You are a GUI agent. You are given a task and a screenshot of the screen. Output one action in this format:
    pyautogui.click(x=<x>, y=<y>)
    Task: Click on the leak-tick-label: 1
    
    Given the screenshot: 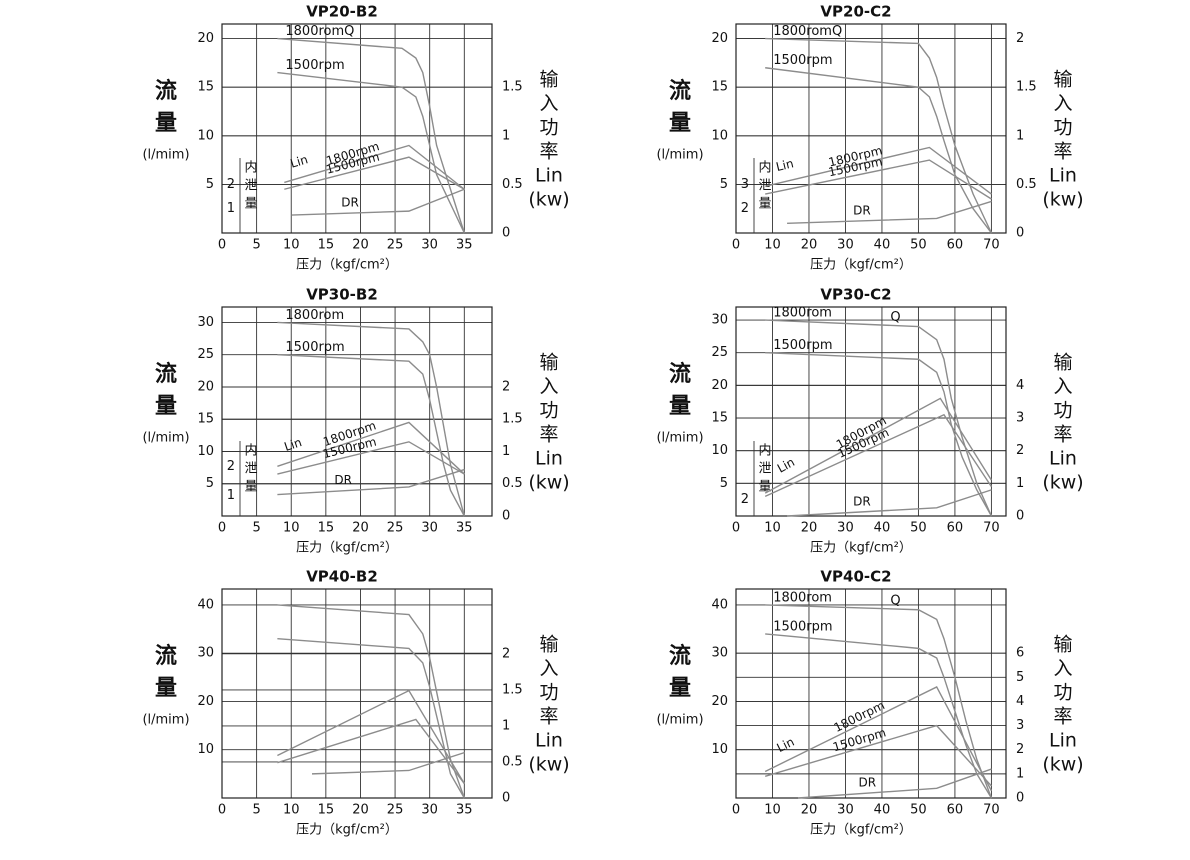 What is the action you would take?
    pyautogui.click(x=231, y=495)
    